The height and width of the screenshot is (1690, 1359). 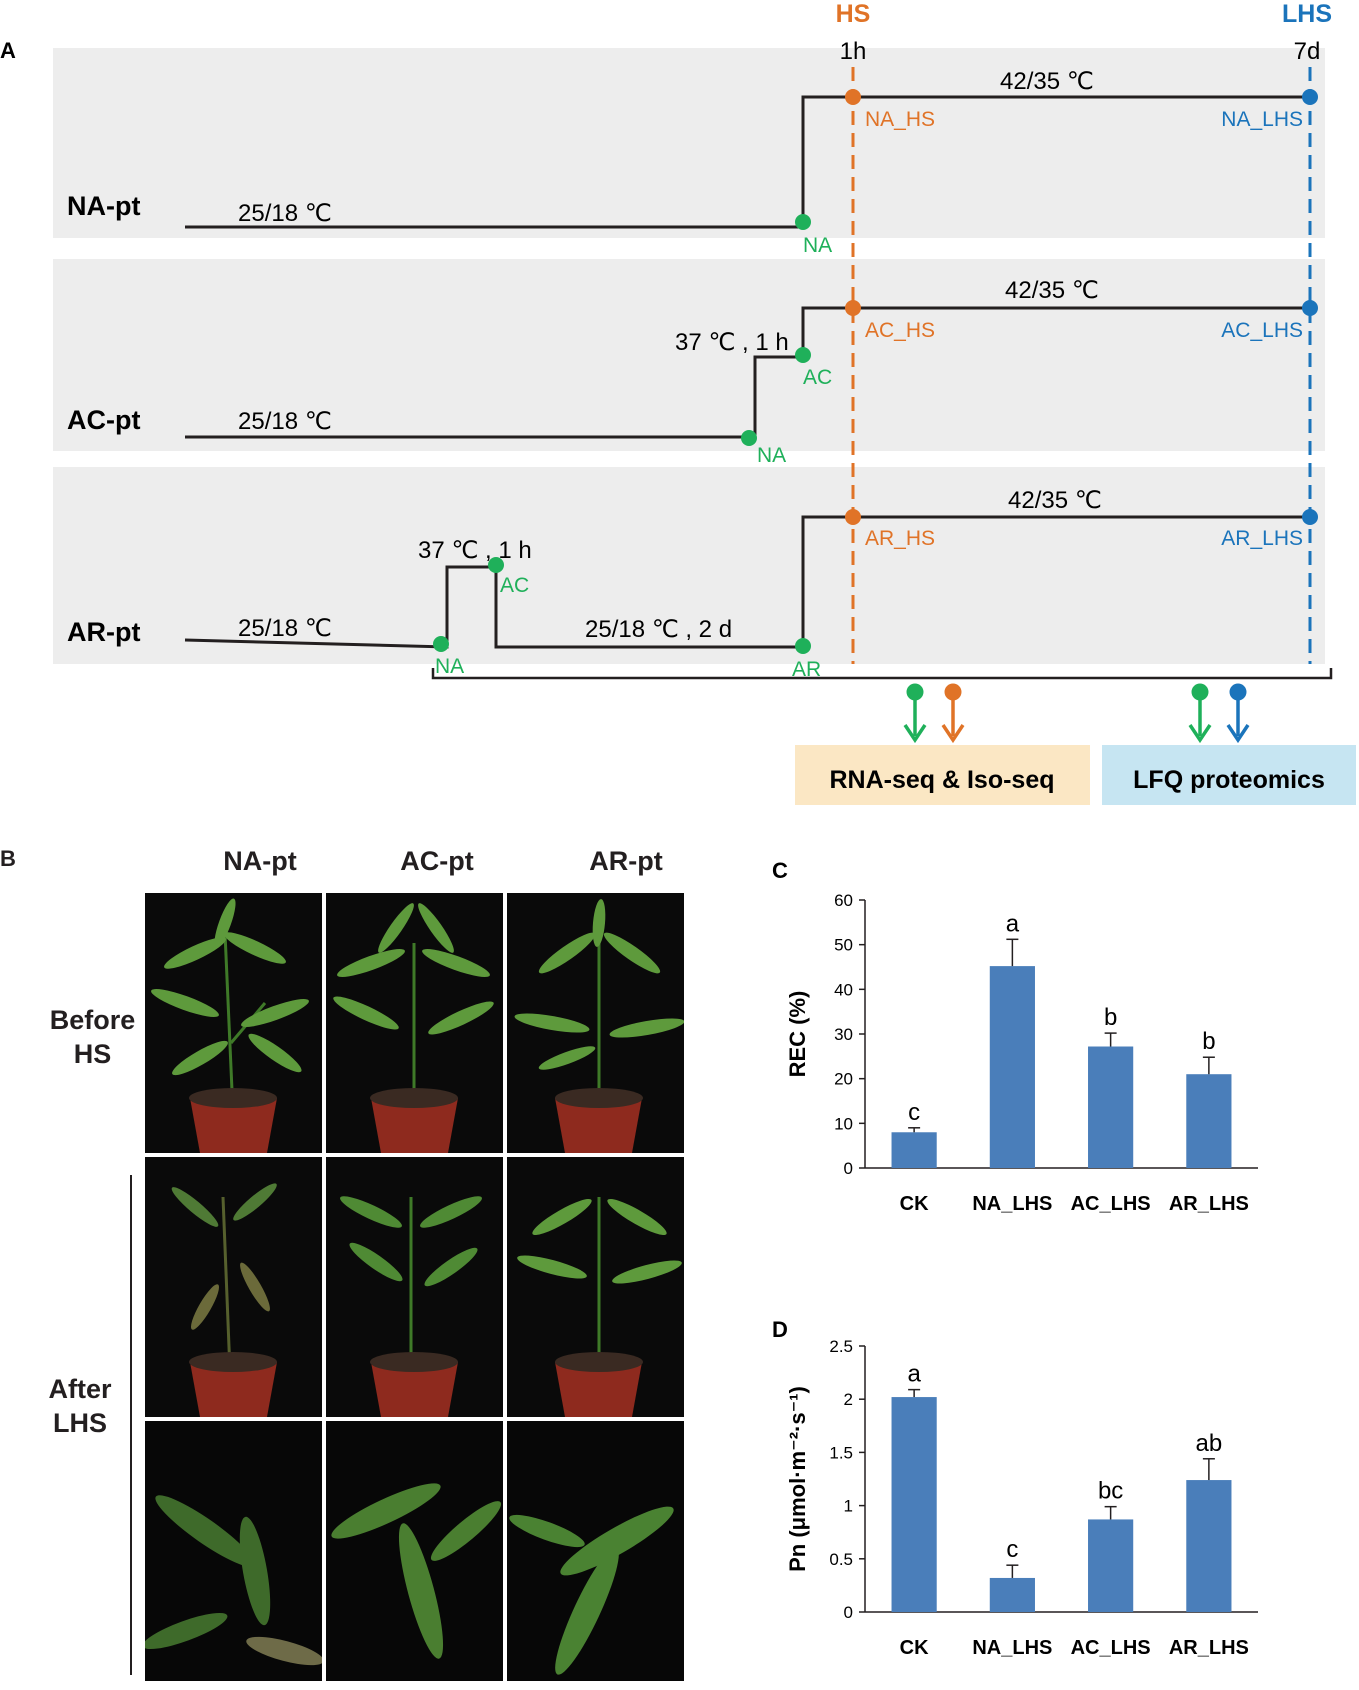 What do you see at coordinates (806, 669) in the screenshot?
I see `ar-ar-label: AR` at bounding box center [806, 669].